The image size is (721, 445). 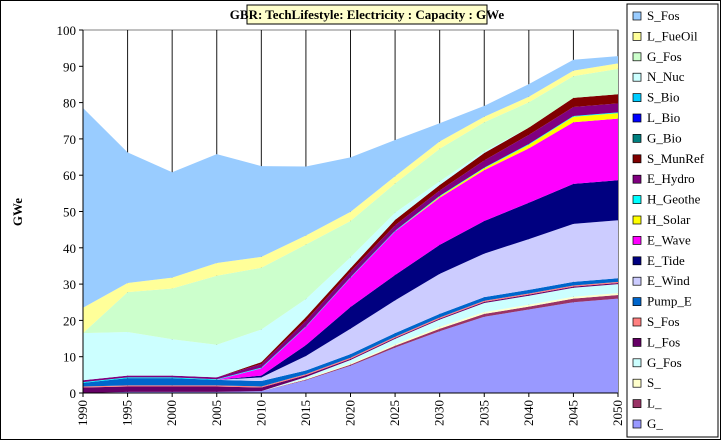 What do you see at coordinates (666, 76) in the screenshot?
I see `legend-label: N_Nuc` at bounding box center [666, 76].